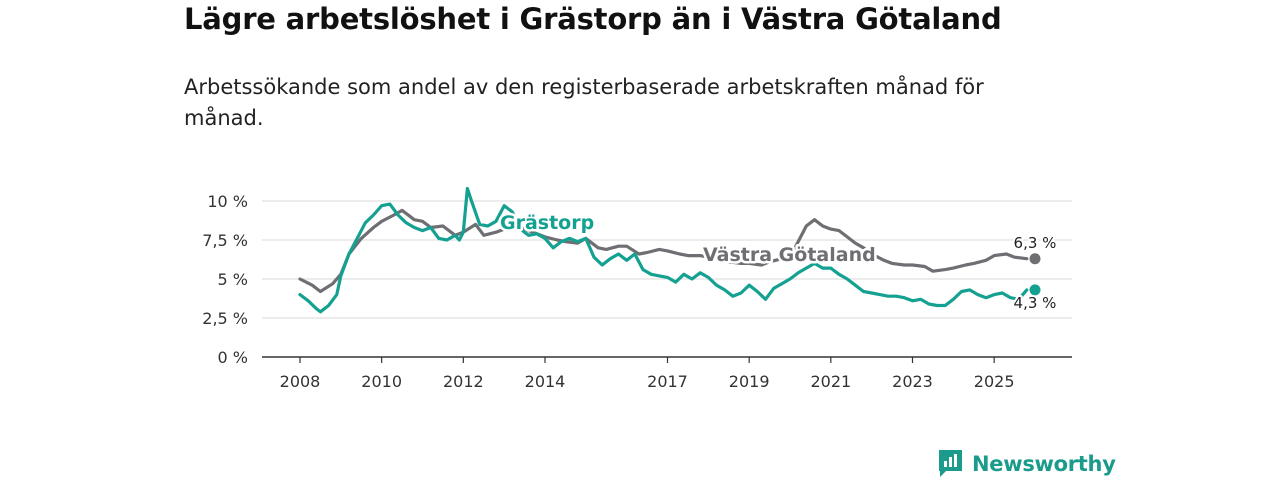  I want to click on x-tick-label: 2014, so click(545, 381).